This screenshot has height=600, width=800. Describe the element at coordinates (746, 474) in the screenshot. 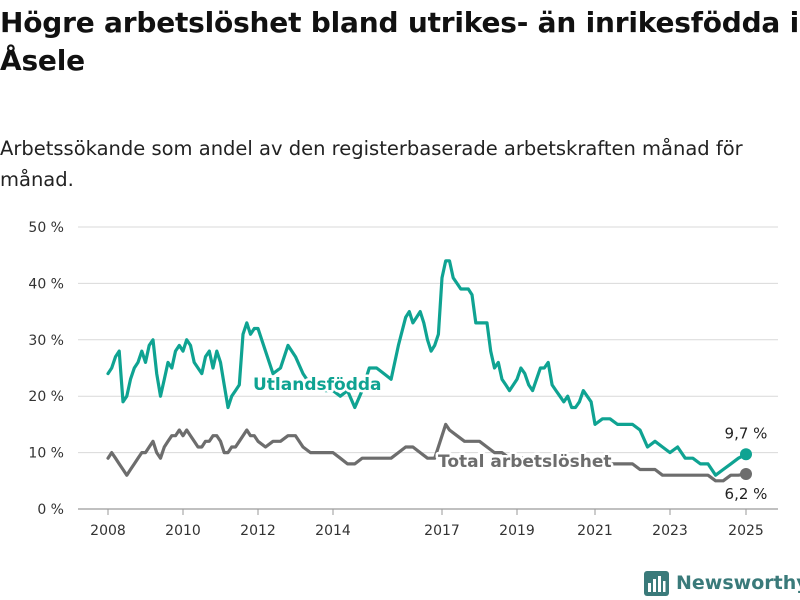

I see `end-dot-total` at that location.